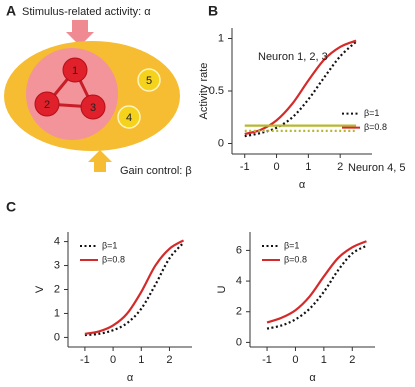 This screenshot has width=415, height=387. What do you see at coordinates (70, 88) in the screenshot?
I see `stimulated-neurons` at bounding box center [70, 88].